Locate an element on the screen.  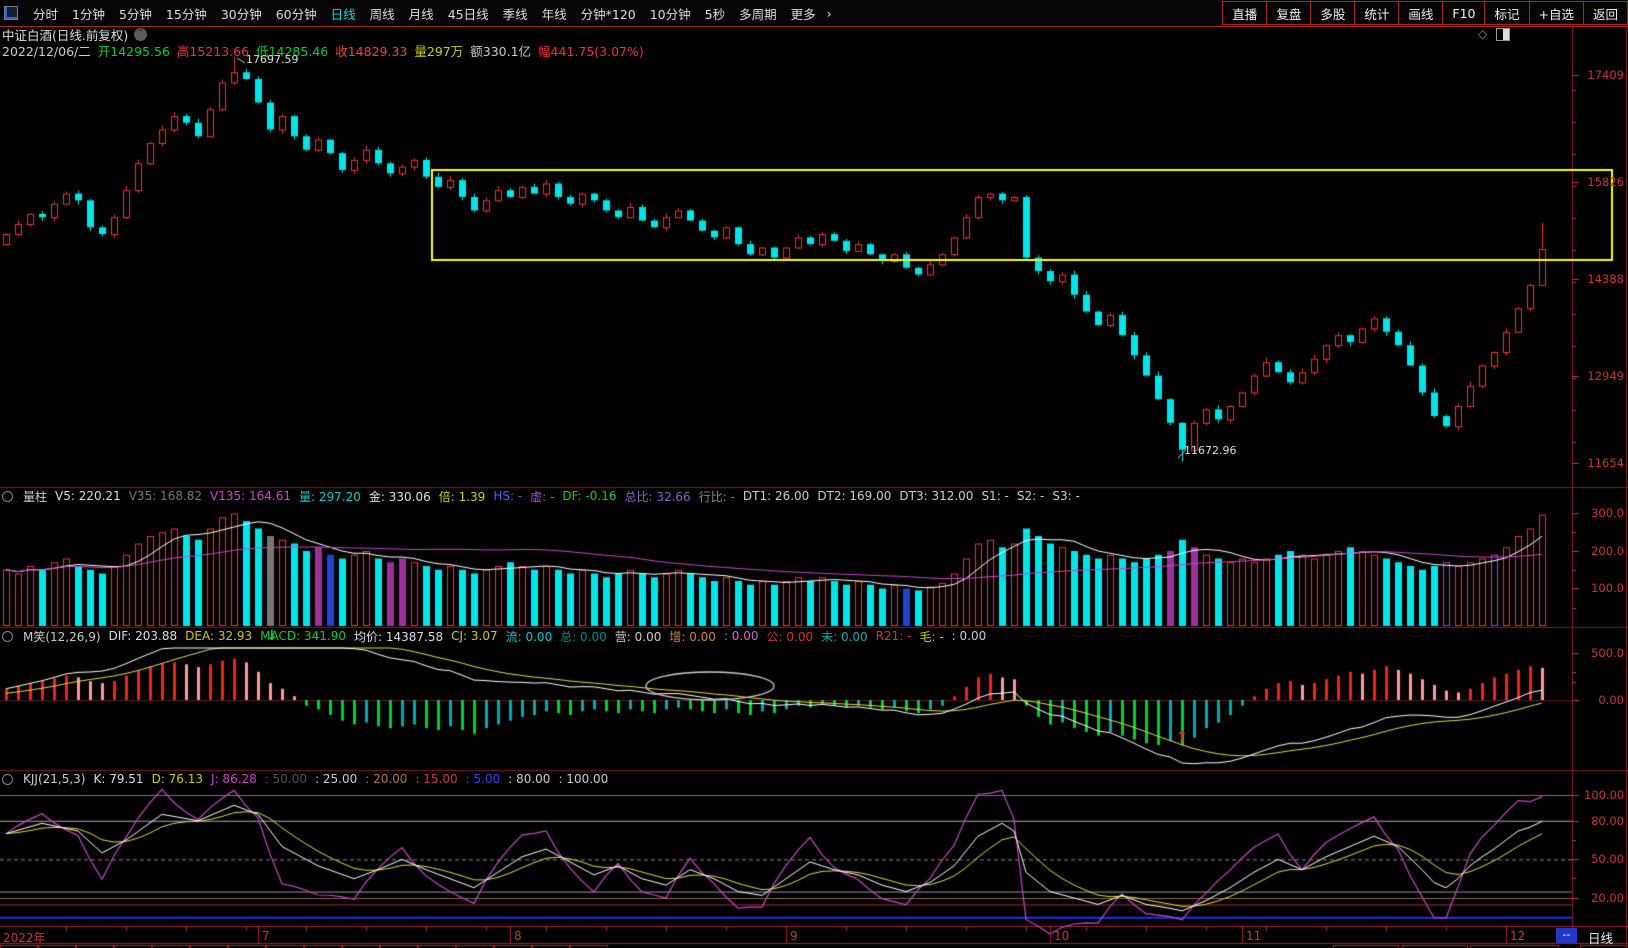
month-label-12: 12 is located at coordinates (1518, 936).